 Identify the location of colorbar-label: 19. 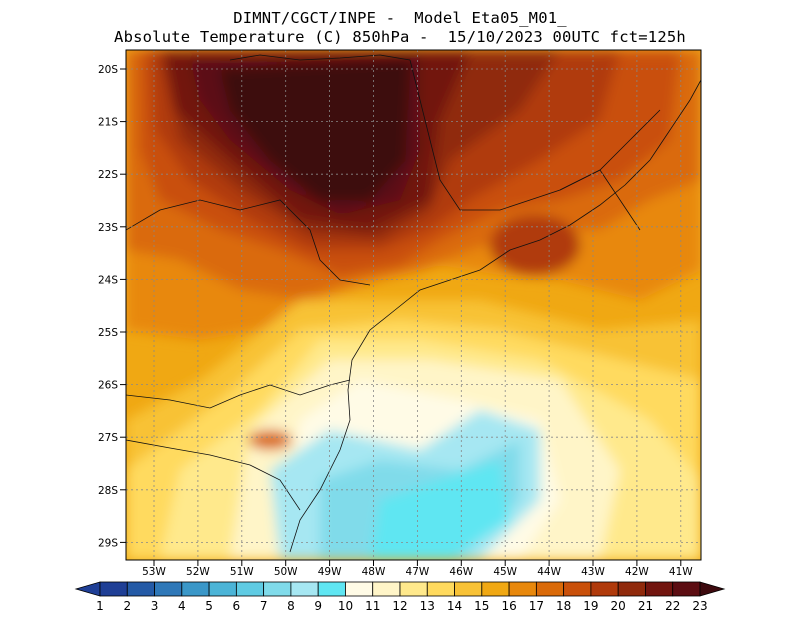
(590, 606).